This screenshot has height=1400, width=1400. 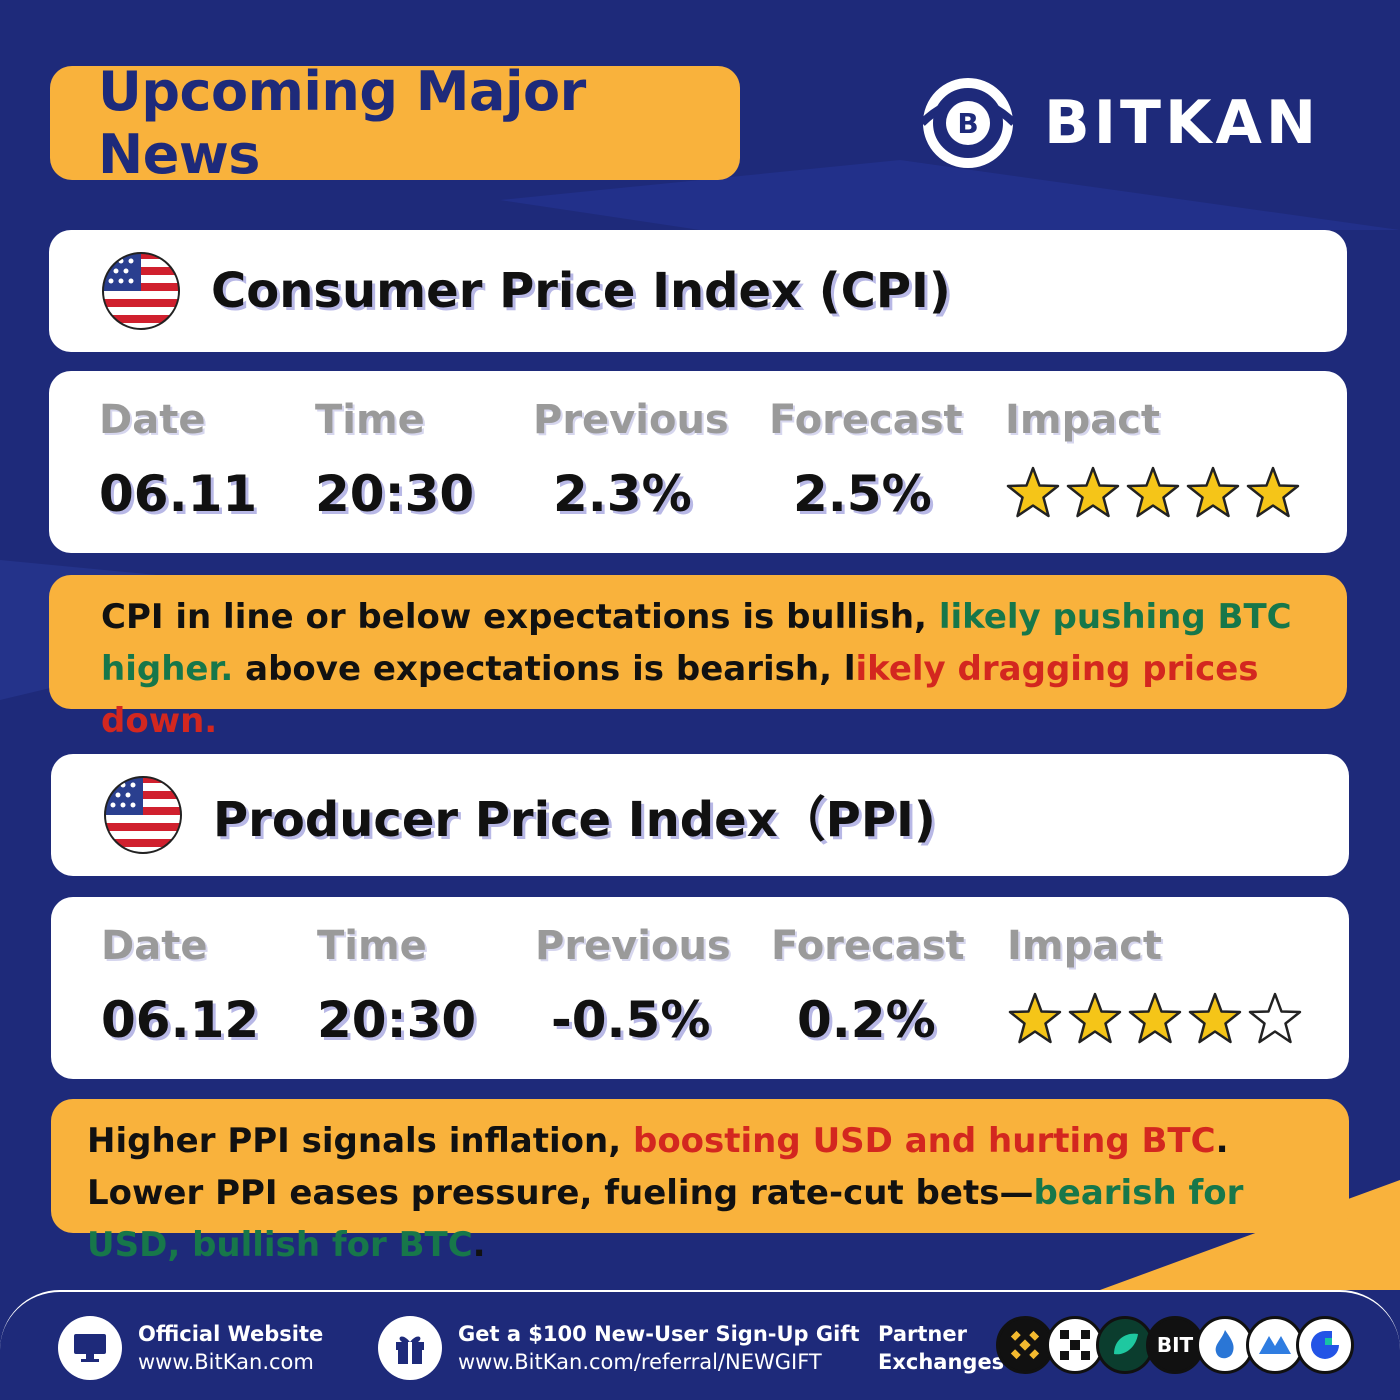 I want to click on ppi-previous-col: Previous -0.5%, so click(x=633, y=986).